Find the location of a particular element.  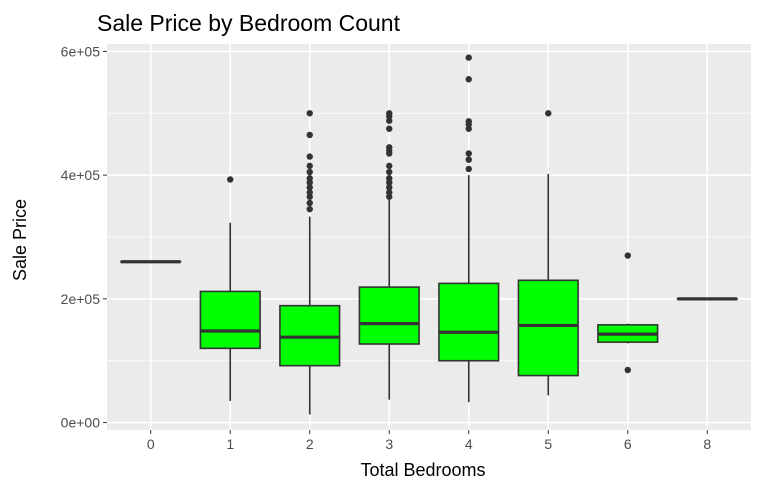

x-tick-label: 4 is located at coordinates (469, 444).